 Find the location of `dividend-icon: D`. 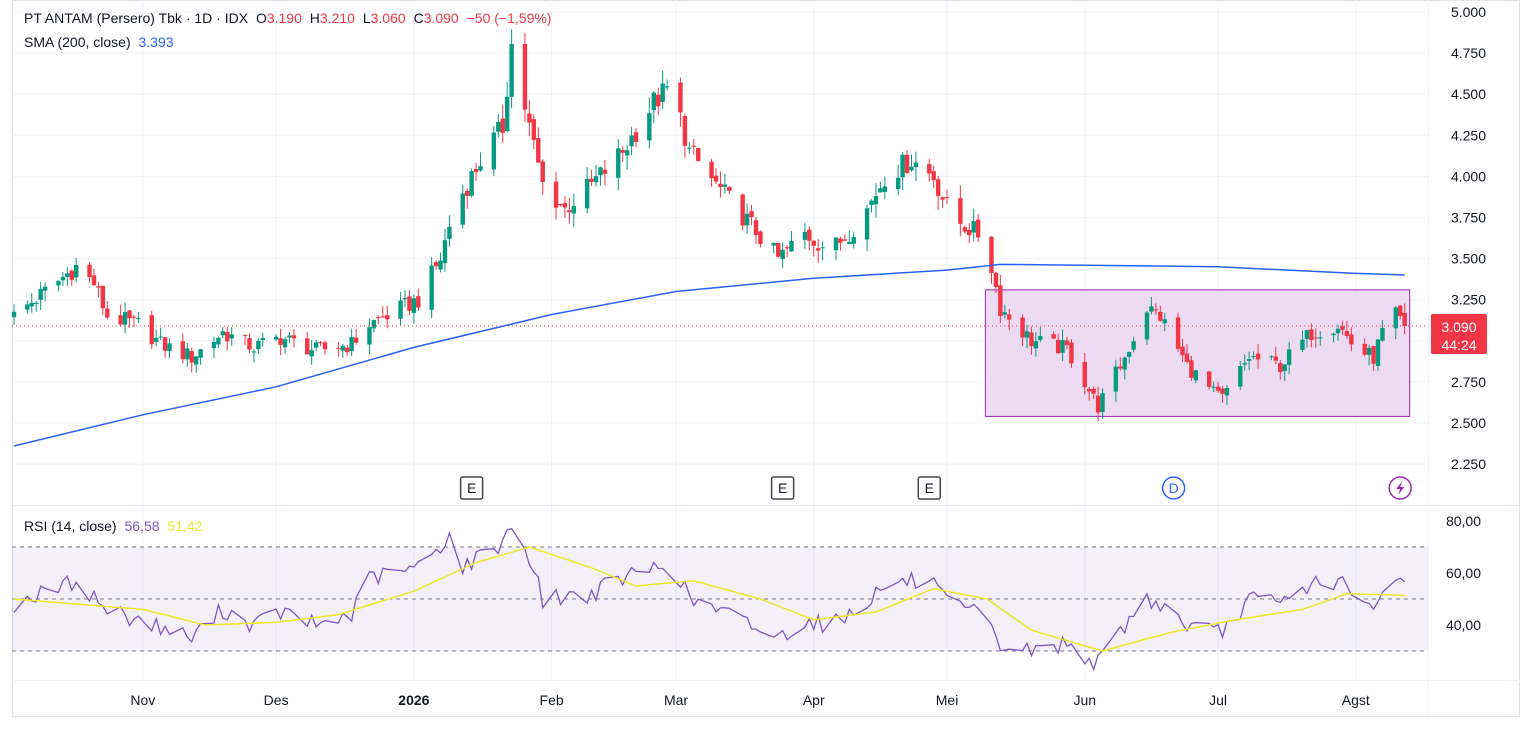

dividend-icon: D is located at coordinates (1173, 488).